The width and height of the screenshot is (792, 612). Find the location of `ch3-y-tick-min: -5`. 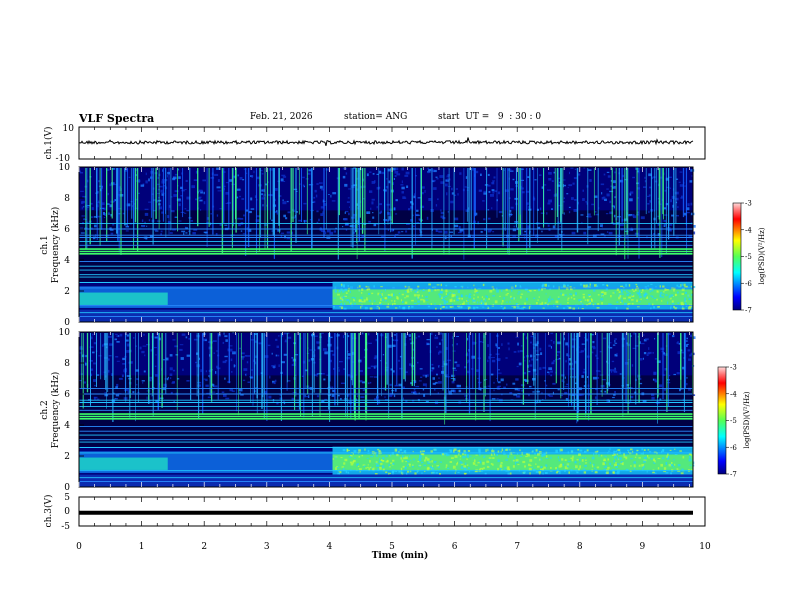

ch3-y-tick-min: -5 is located at coordinates (65, 527).